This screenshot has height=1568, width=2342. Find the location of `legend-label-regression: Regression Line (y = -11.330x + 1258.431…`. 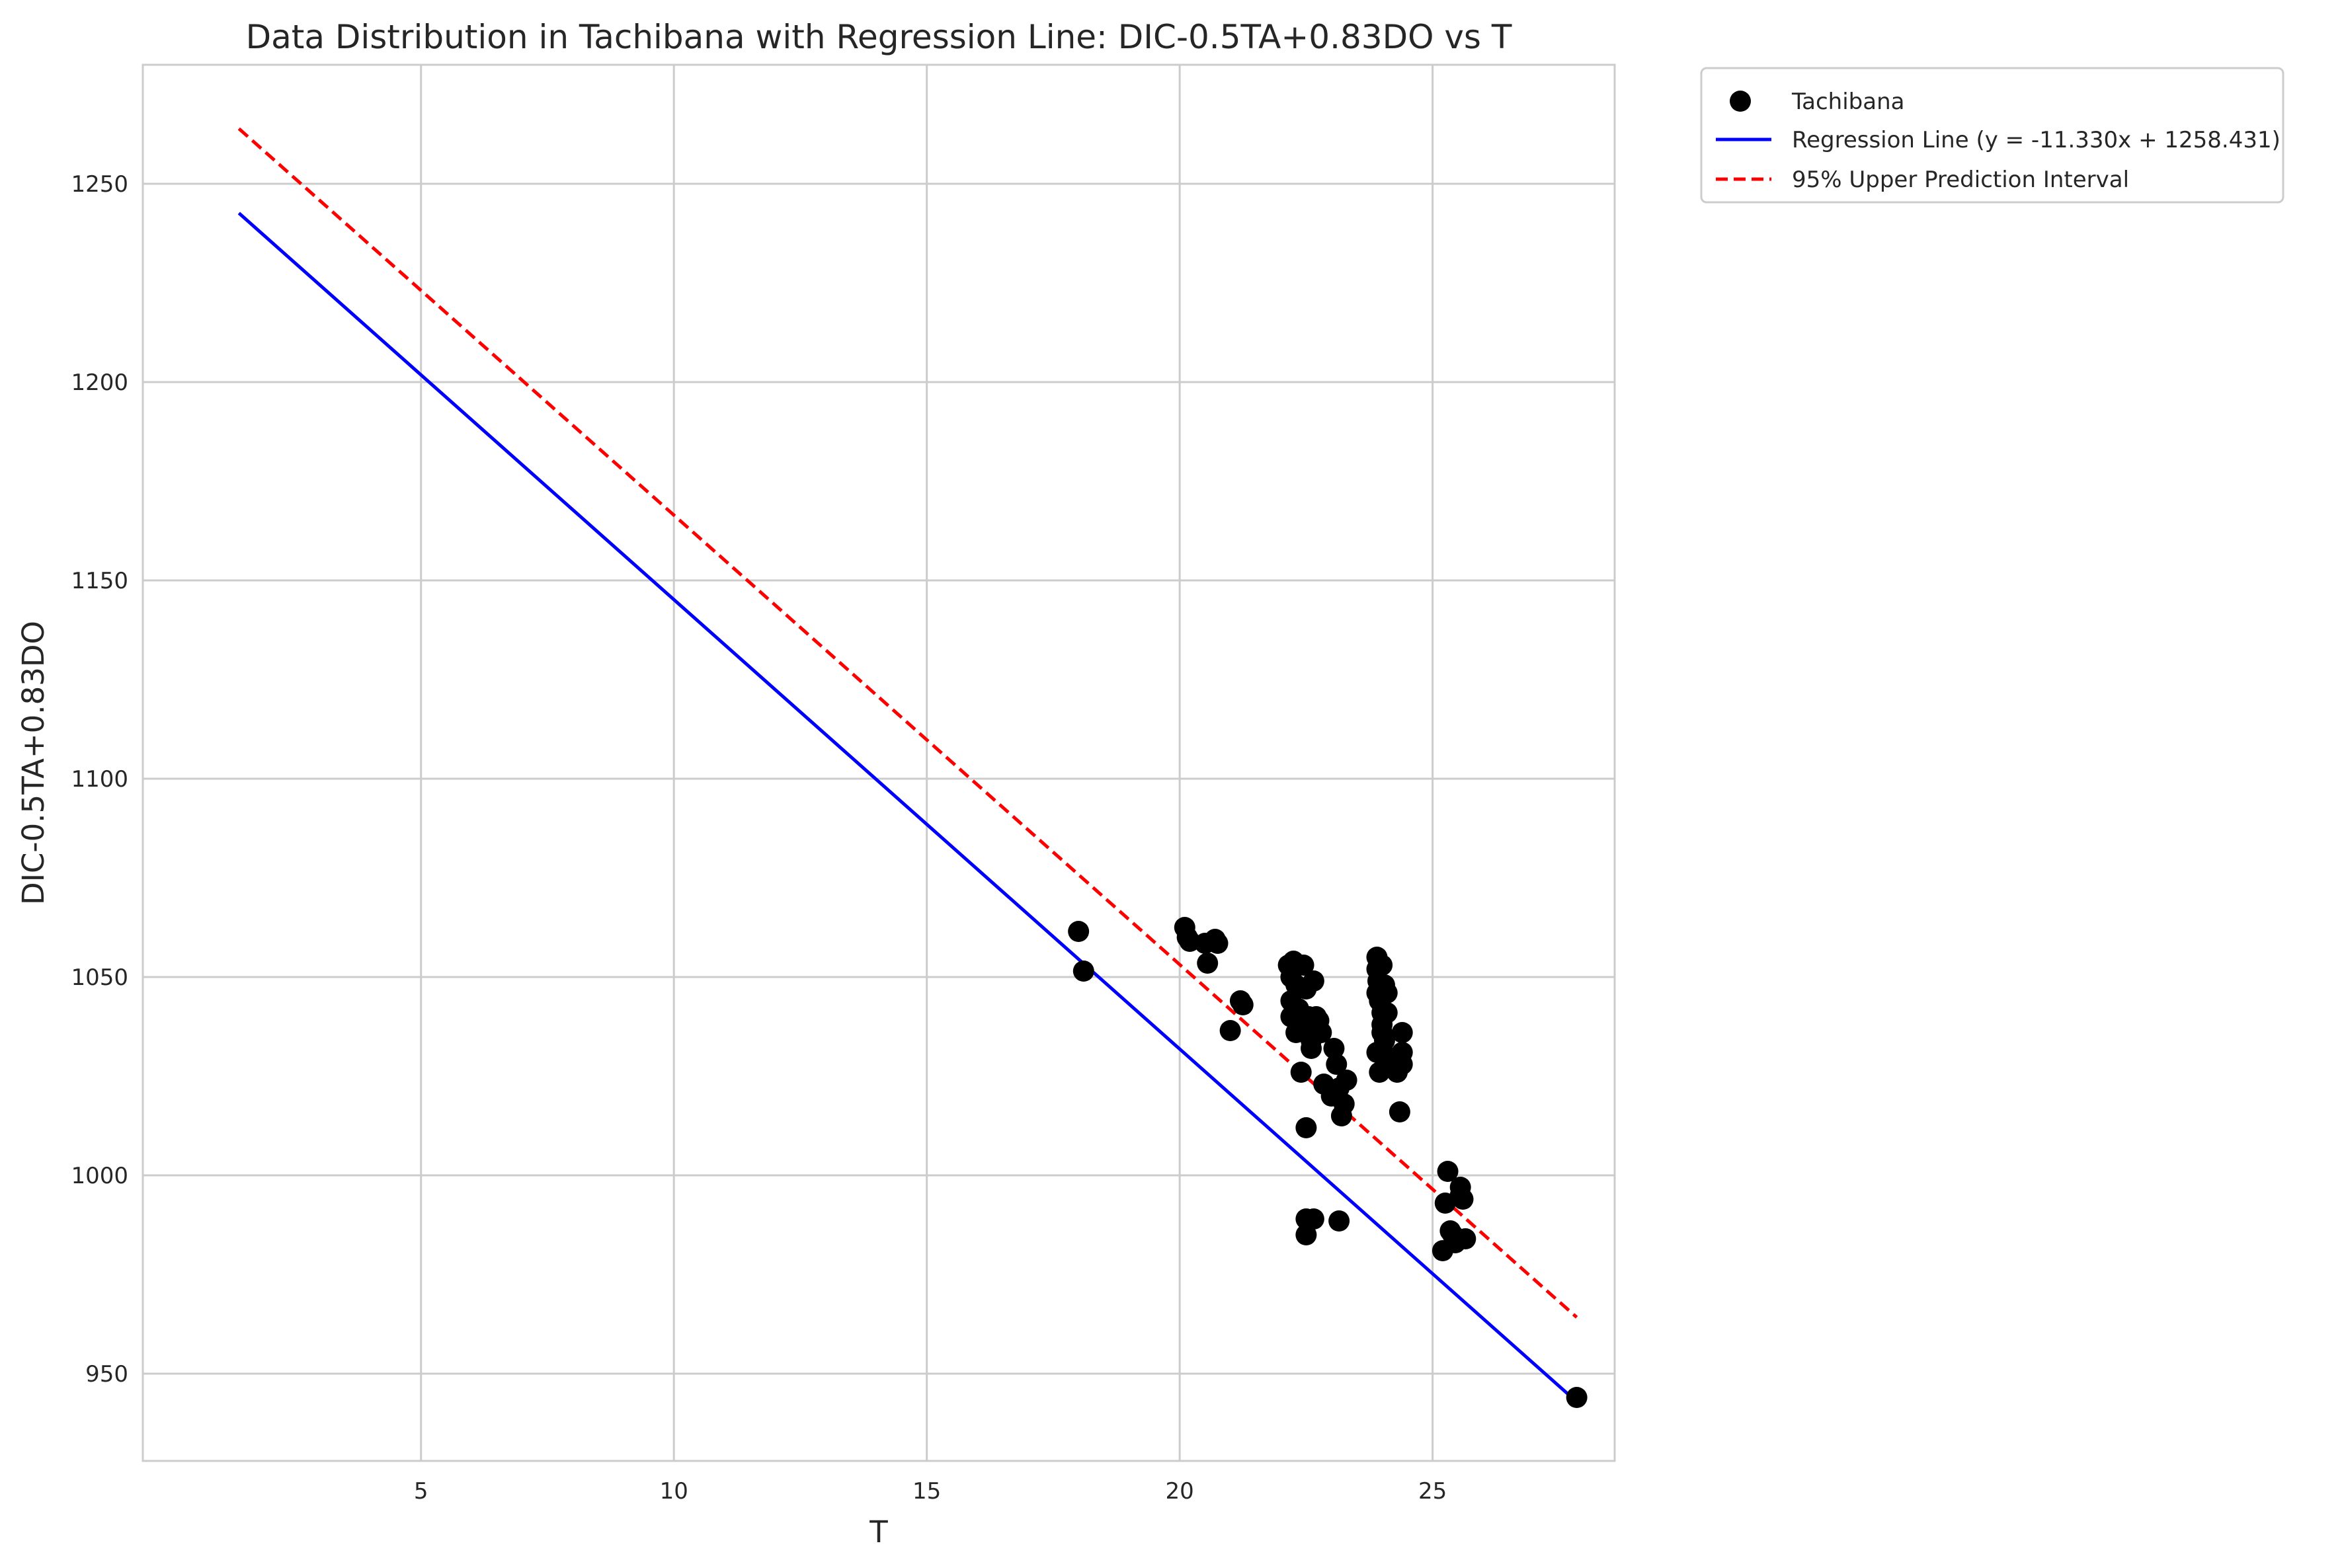

legend-label-regression: Regression Line (y = -11.330x + 1258.431… is located at coordinates (2036, 140).